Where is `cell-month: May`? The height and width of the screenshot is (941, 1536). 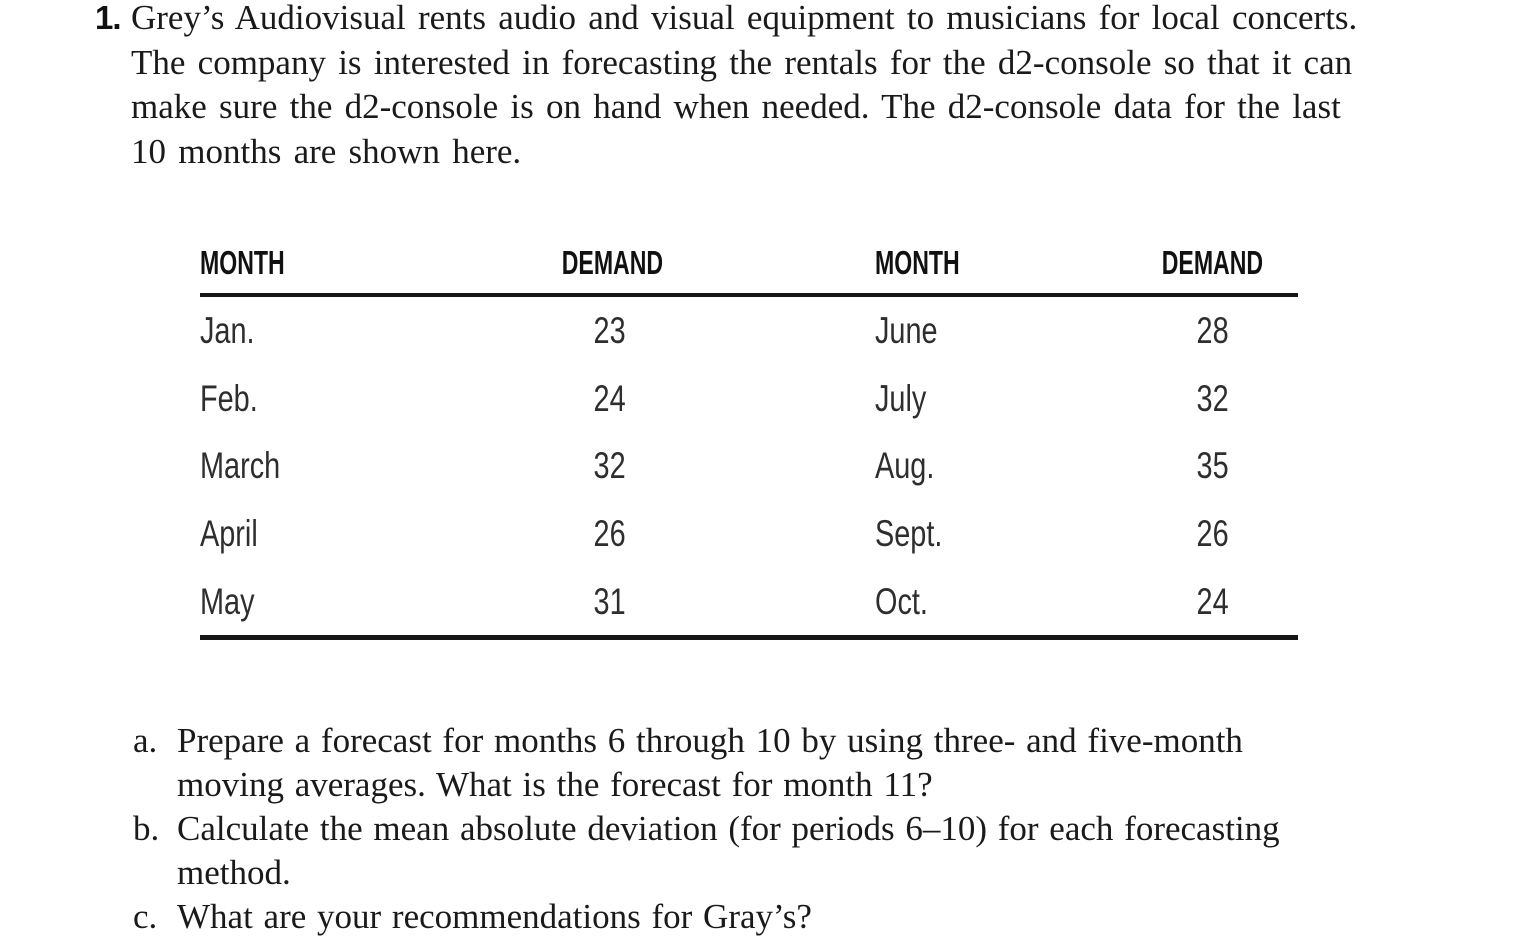 cell-month: May is located at coordinates (370, 602).